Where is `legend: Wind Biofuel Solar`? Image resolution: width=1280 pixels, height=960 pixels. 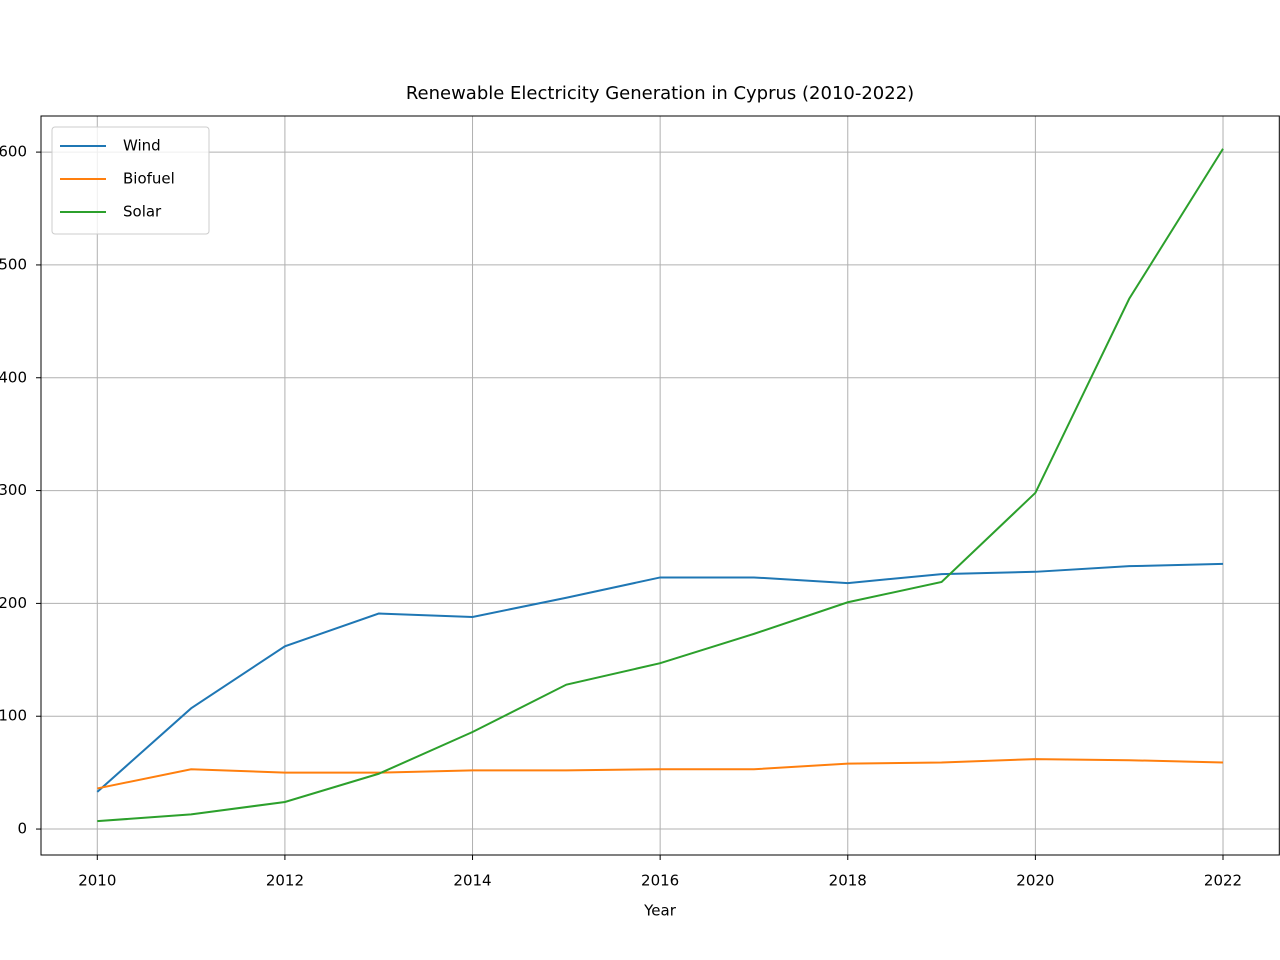 legend: Wind Biofuel Solar is located at coordinates (130, 180).